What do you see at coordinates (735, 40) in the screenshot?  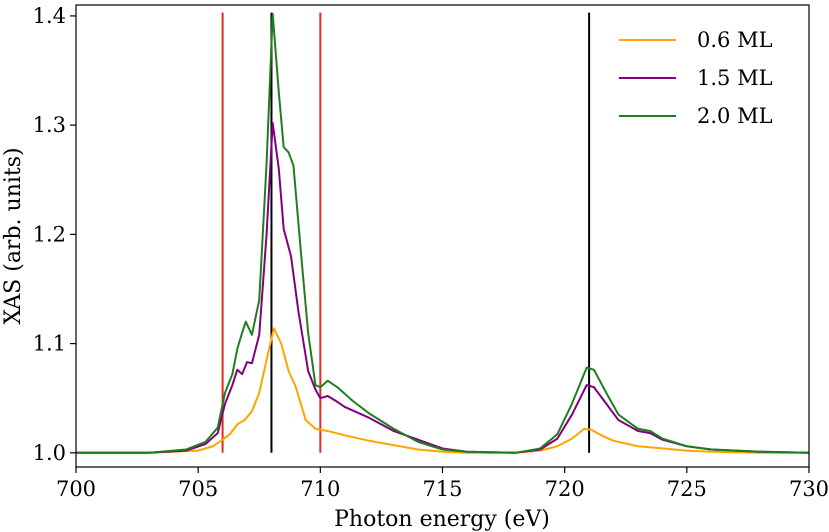 I see `legend-label-1: 0.6 ML` at bounding box center [735, 40].